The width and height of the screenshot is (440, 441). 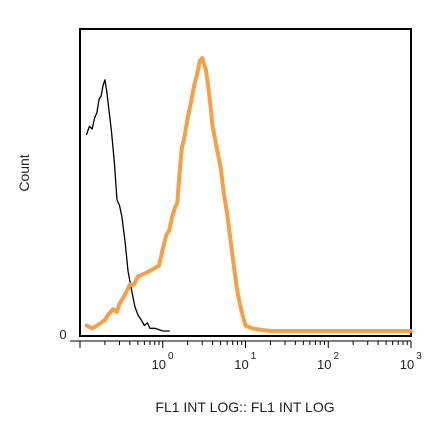 I want to click on x-tick-exponent: 2, so click(x=336, y=356).